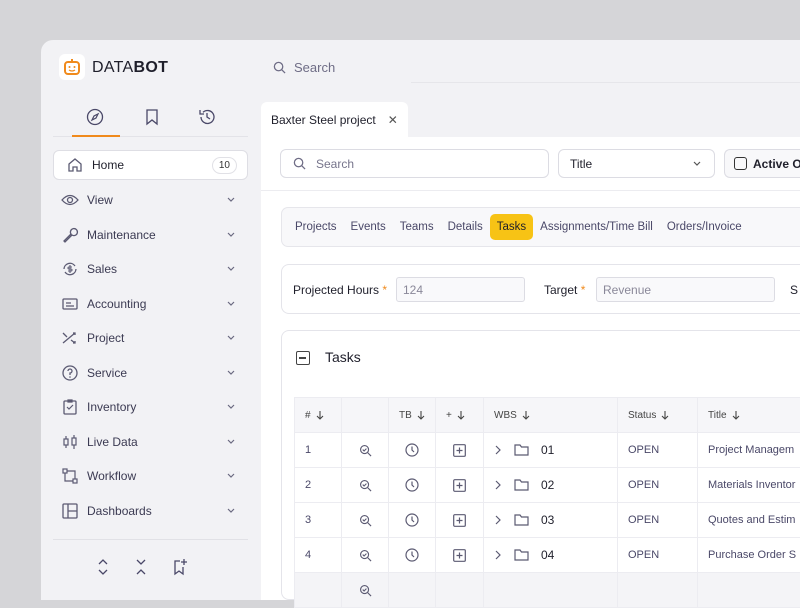 The height and width of the screenshot is (608, 800). I want to click on active-only-checkbox: Active Or, so click(762, 163).